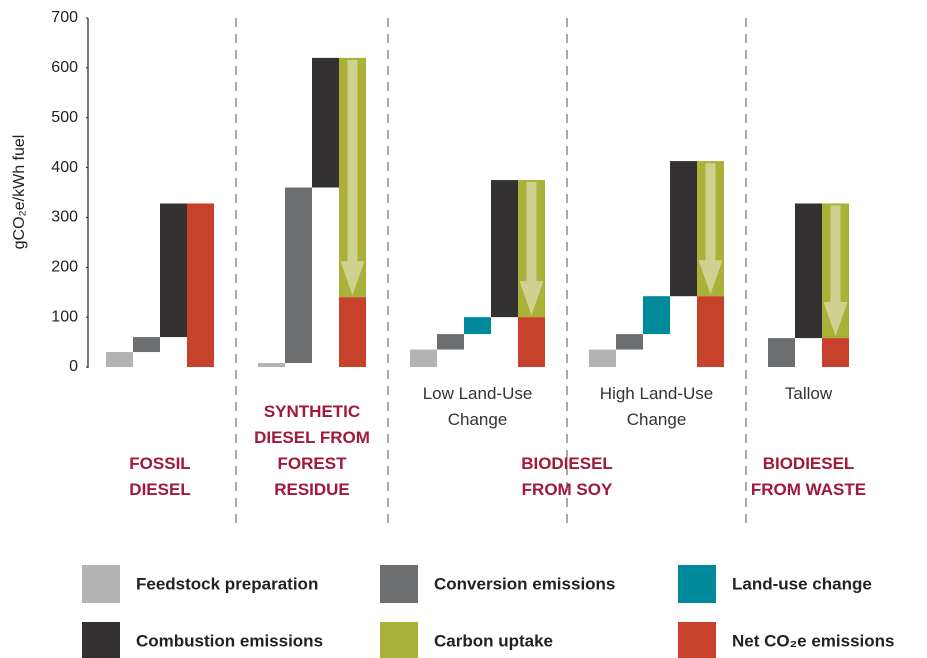  Describe the element at coordinates (64, 267) in the screenshot. I see `y-tick-label: 200` at that location.